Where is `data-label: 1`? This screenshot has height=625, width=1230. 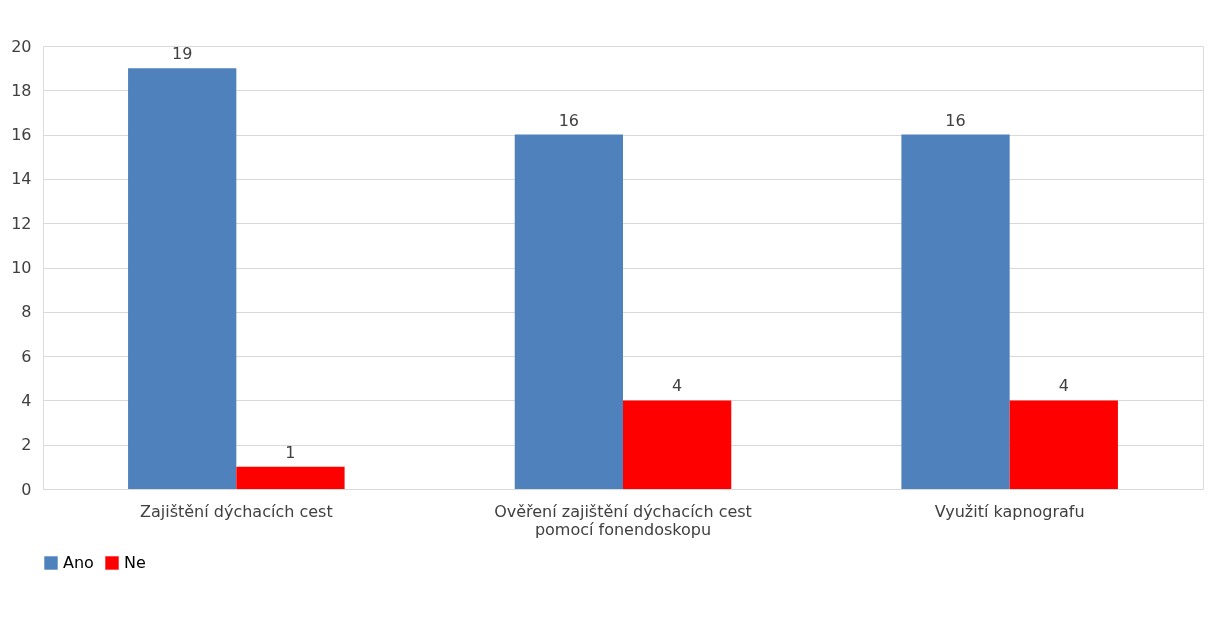
data-label: 1 is located at coordinates (290, 452).